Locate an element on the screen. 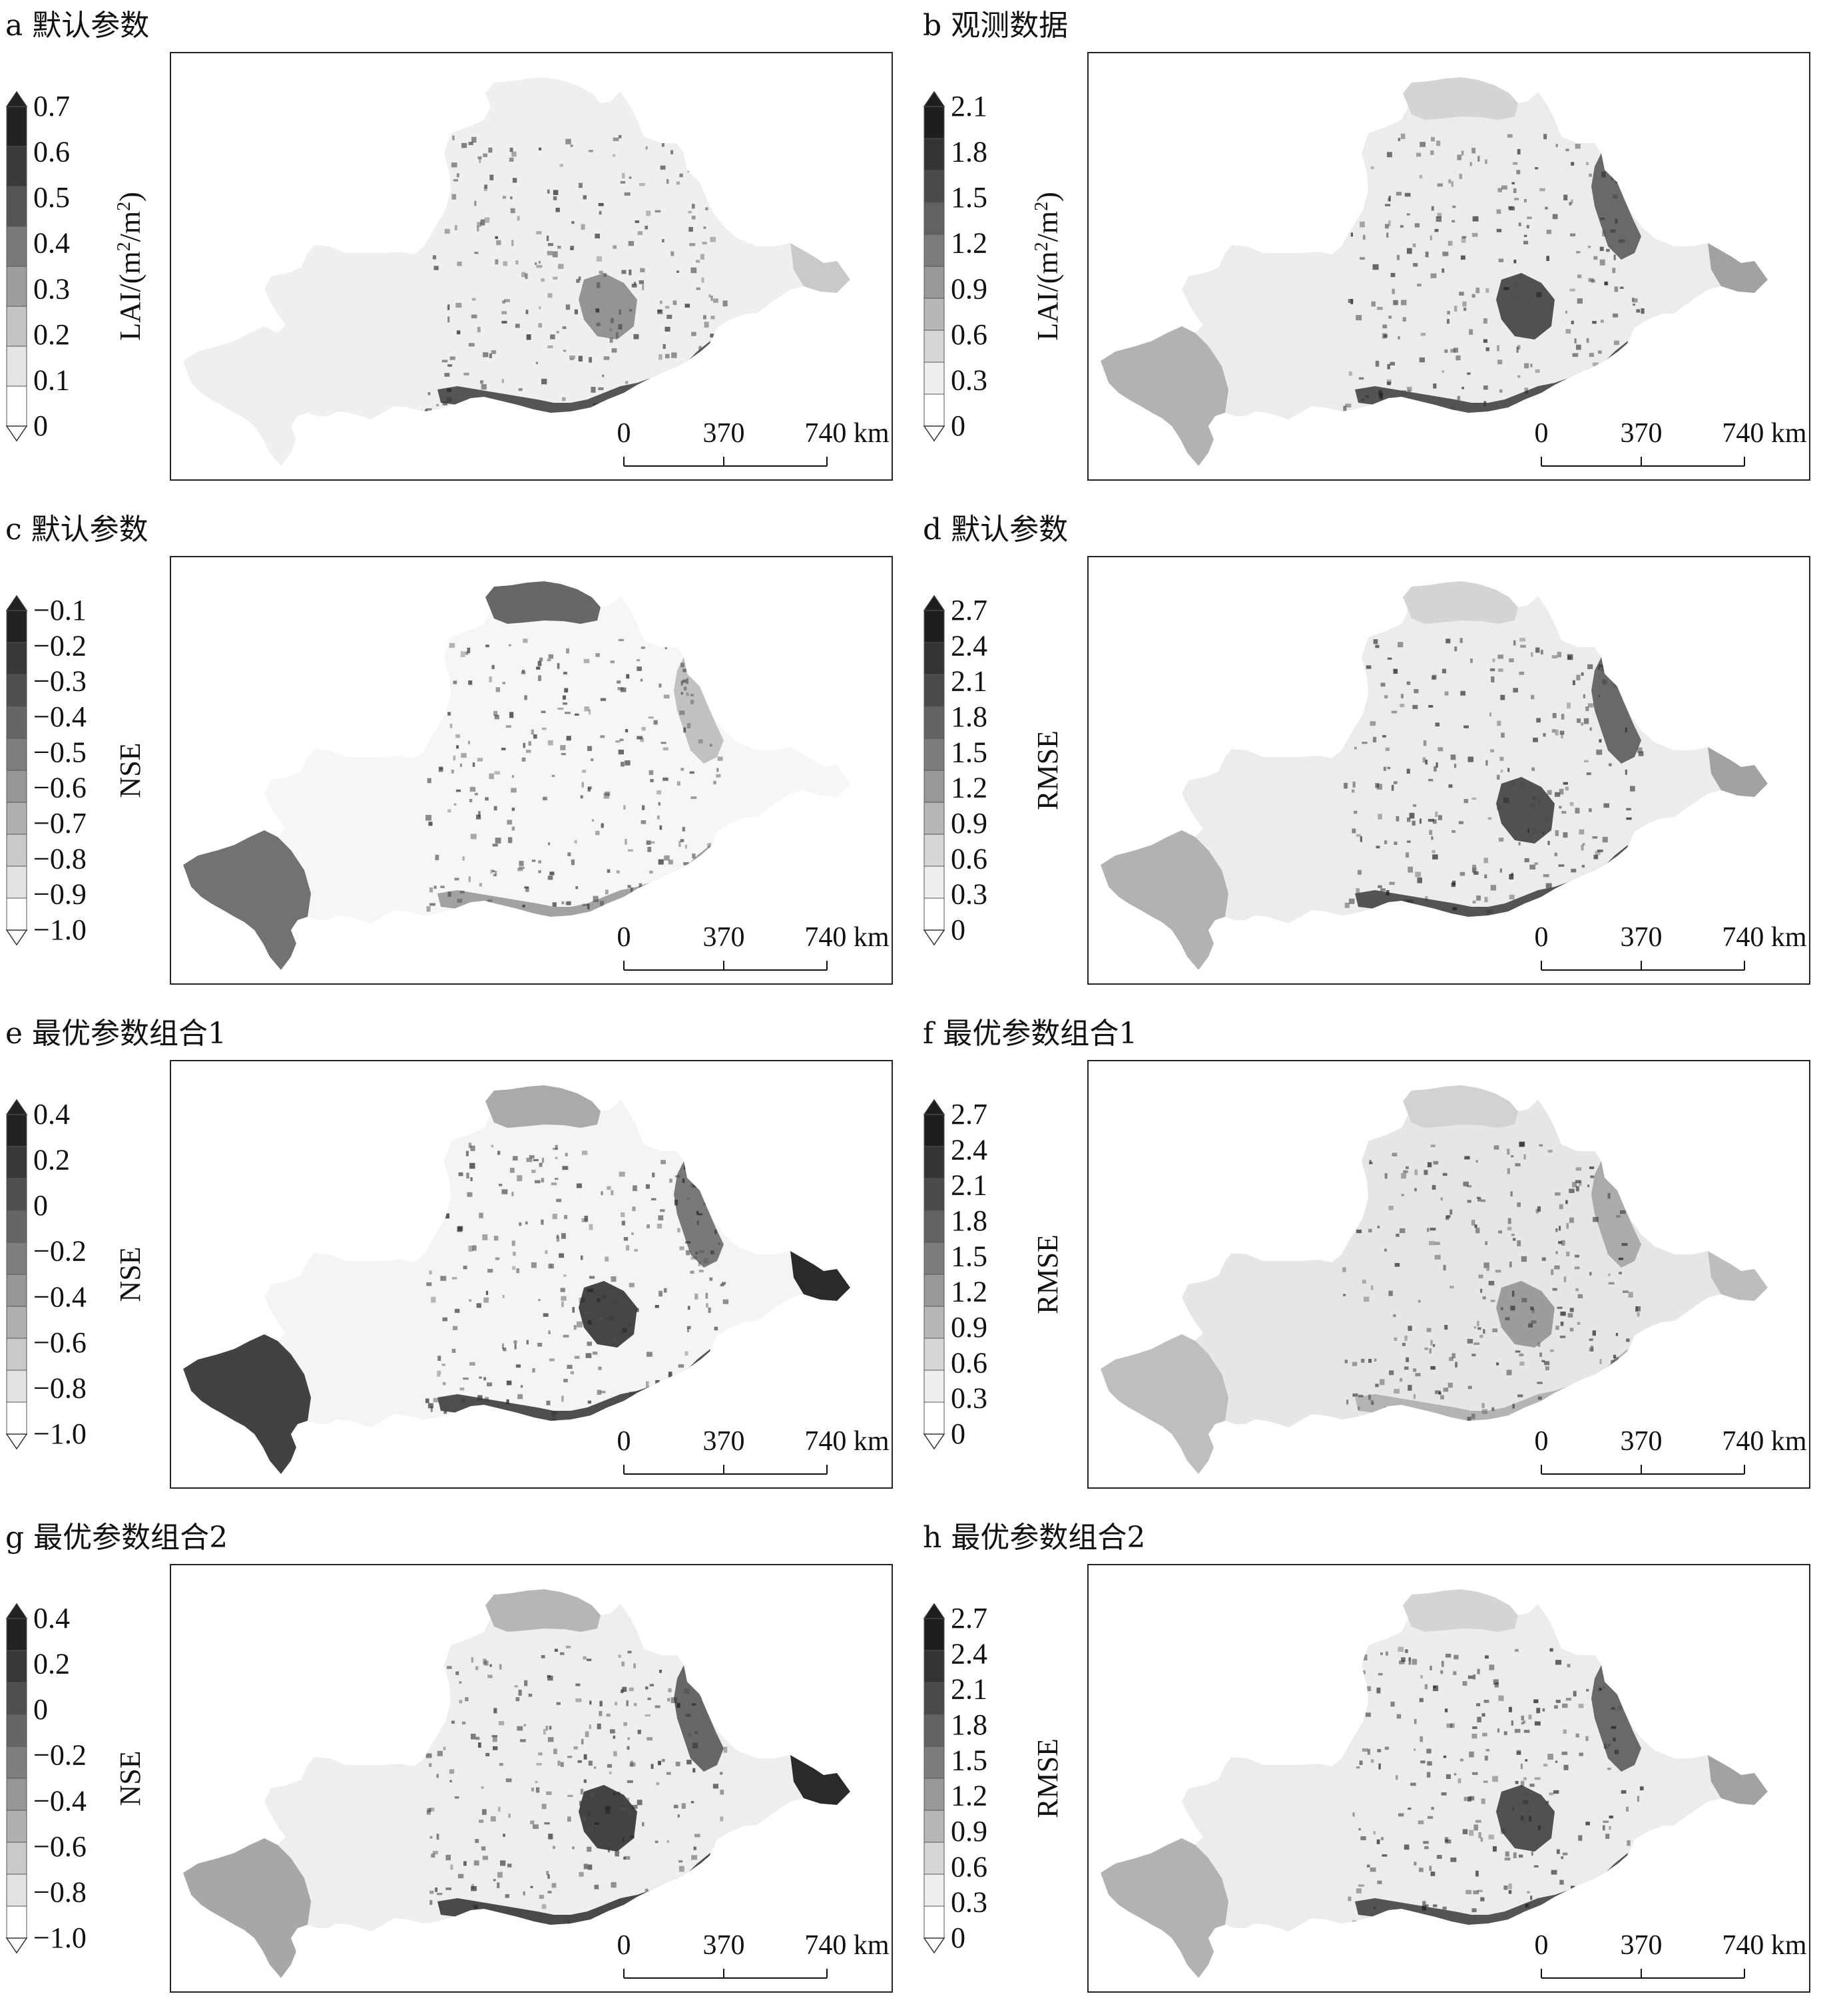 This screenshot has height=2016, width=1835. colorbar-tick-label: 0.6 is located at coordinates (969, 1866).